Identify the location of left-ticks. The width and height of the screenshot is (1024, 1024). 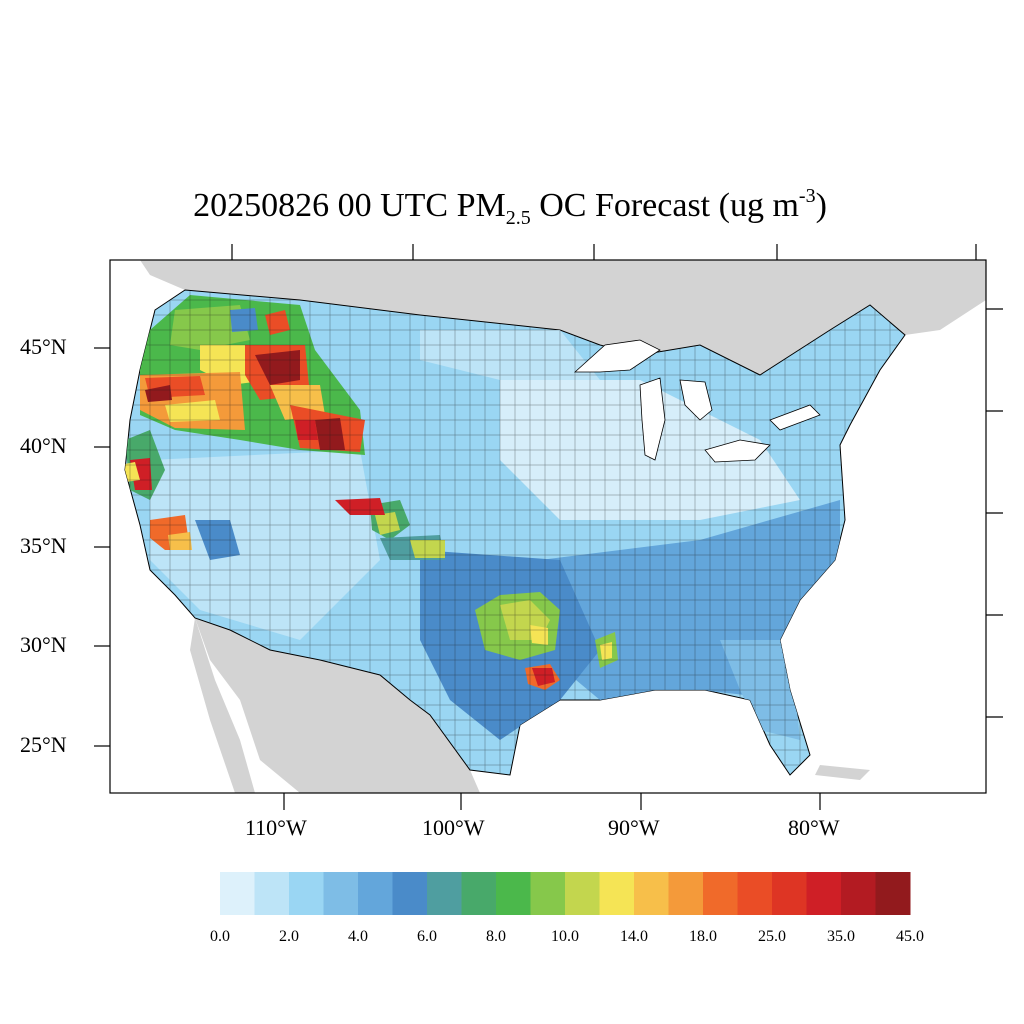
(102, 547).